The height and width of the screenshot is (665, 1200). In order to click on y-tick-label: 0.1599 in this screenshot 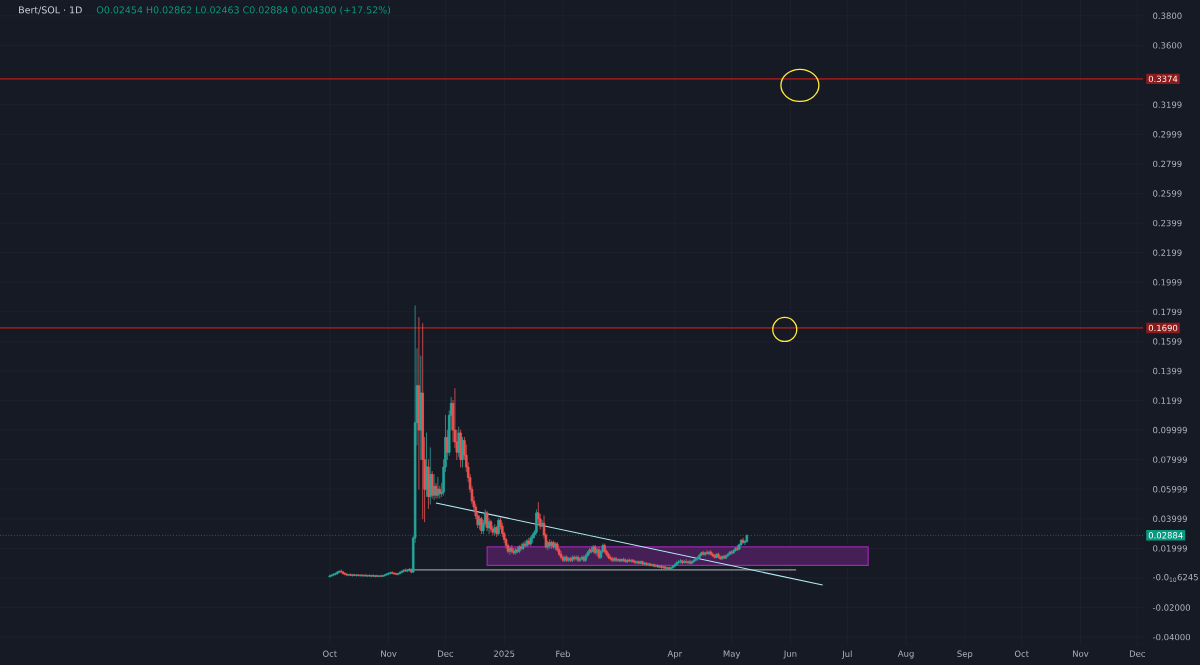, I will do `click(1167, 341)`.